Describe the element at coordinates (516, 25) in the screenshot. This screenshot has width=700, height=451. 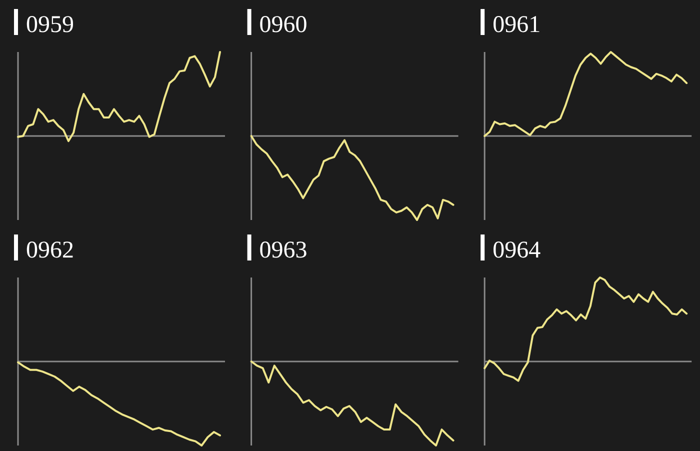
I see `chart-title: 0961` at that location.